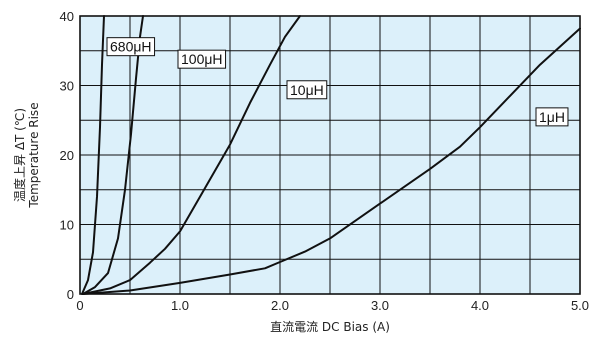 The image size is (597, 338). I want to click on x-tick-label: 4.0, so click(480, 305).